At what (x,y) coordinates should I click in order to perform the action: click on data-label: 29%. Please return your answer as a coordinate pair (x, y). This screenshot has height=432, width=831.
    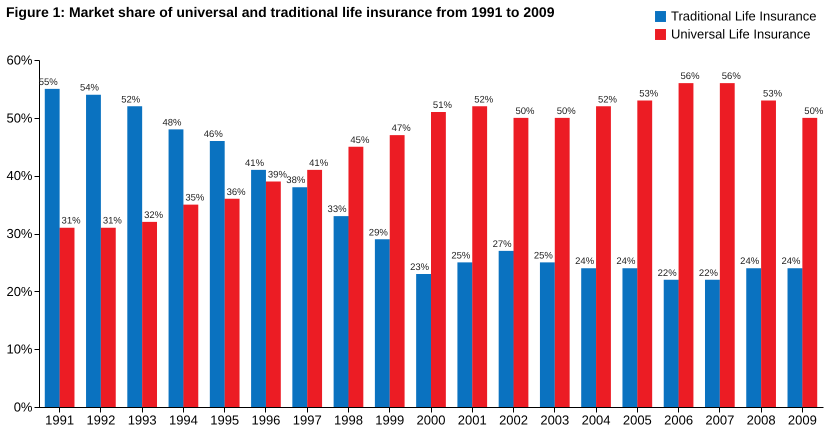
    Looking at the image, I should click on (378, 232).